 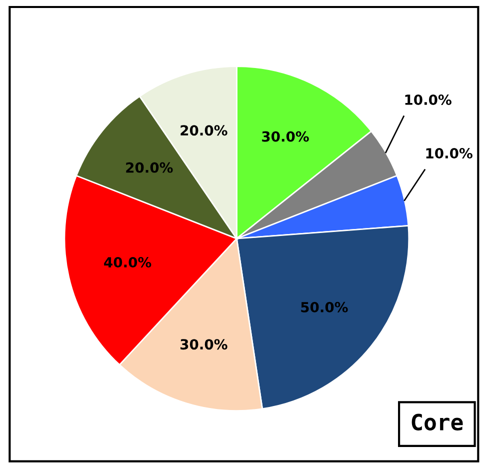 What do you see at coordinates (437, 422) in the screenshot?
I see `text: Core` at bounding box center [437, 422].